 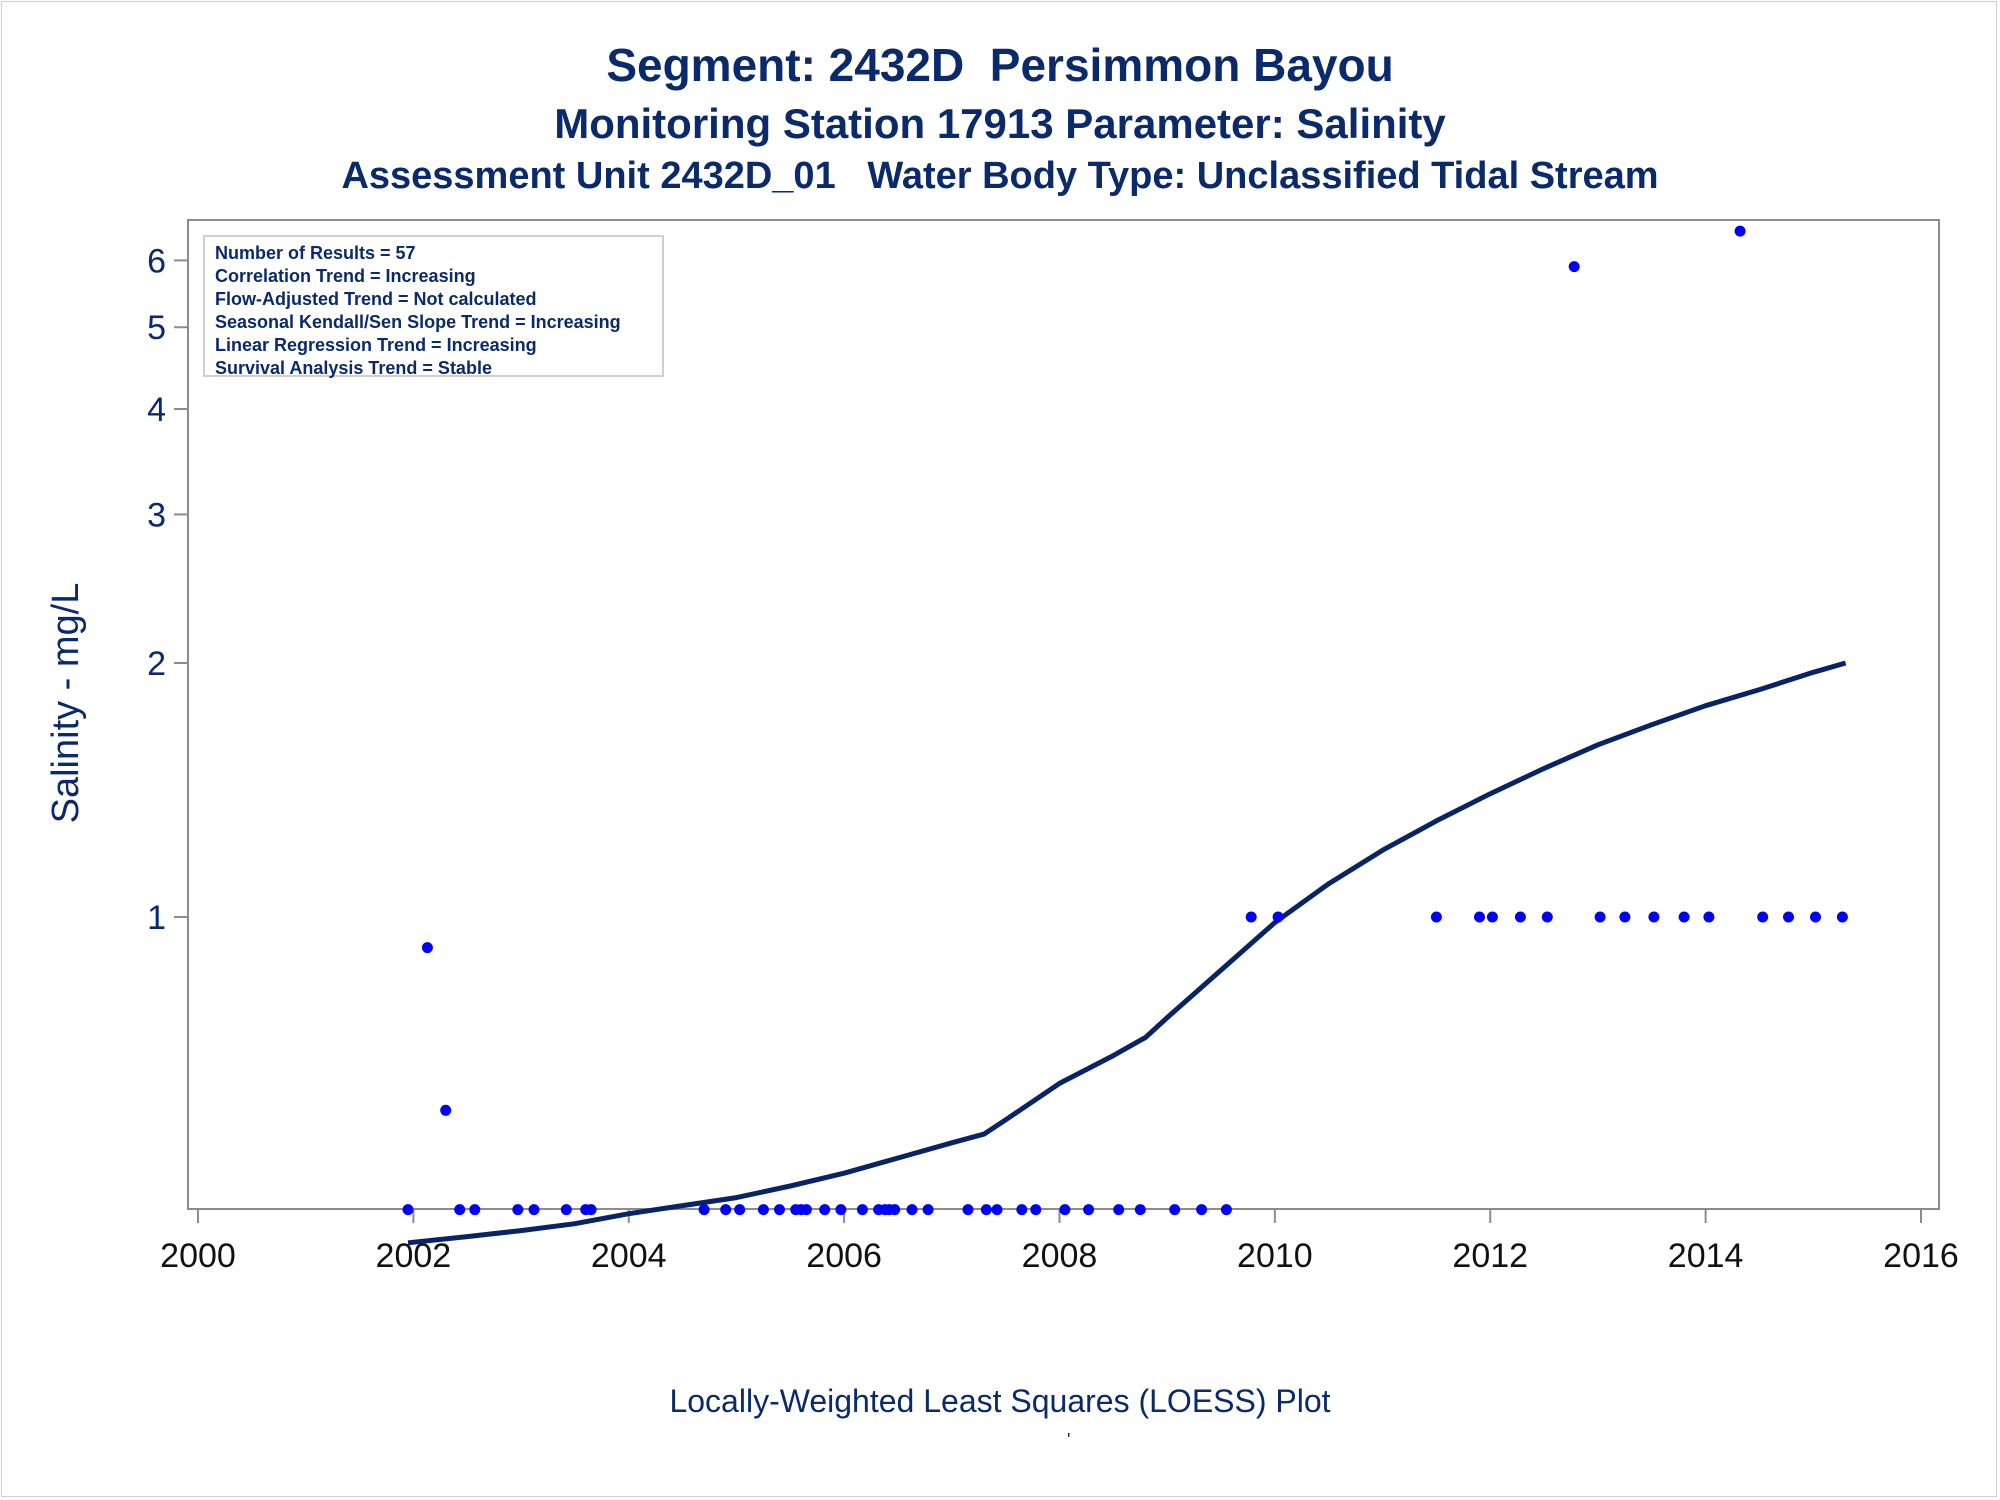 What do you see at coordinates (66, 703) in the screenshot?
I see `y-axis-label: Salinity - mg/L` at bounding box center [66, 703].